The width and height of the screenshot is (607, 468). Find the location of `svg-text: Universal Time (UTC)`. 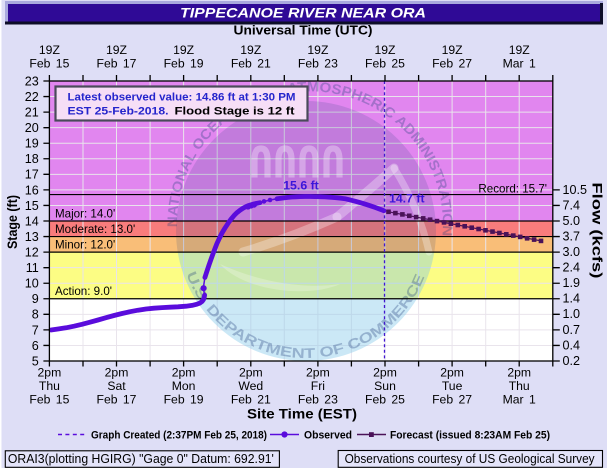

svg-text: Universal Time (UTC) is located at coordinates (303, 30).